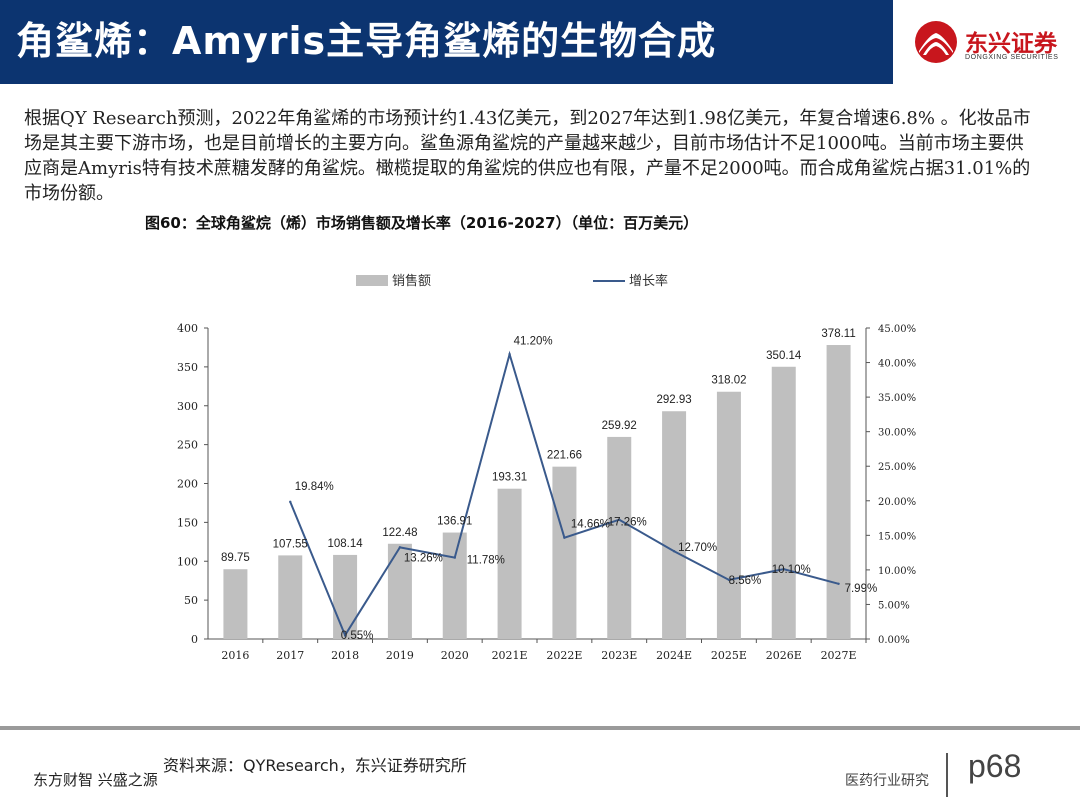  I want to click on y-left-tick-label: 200, so click(187, 484).